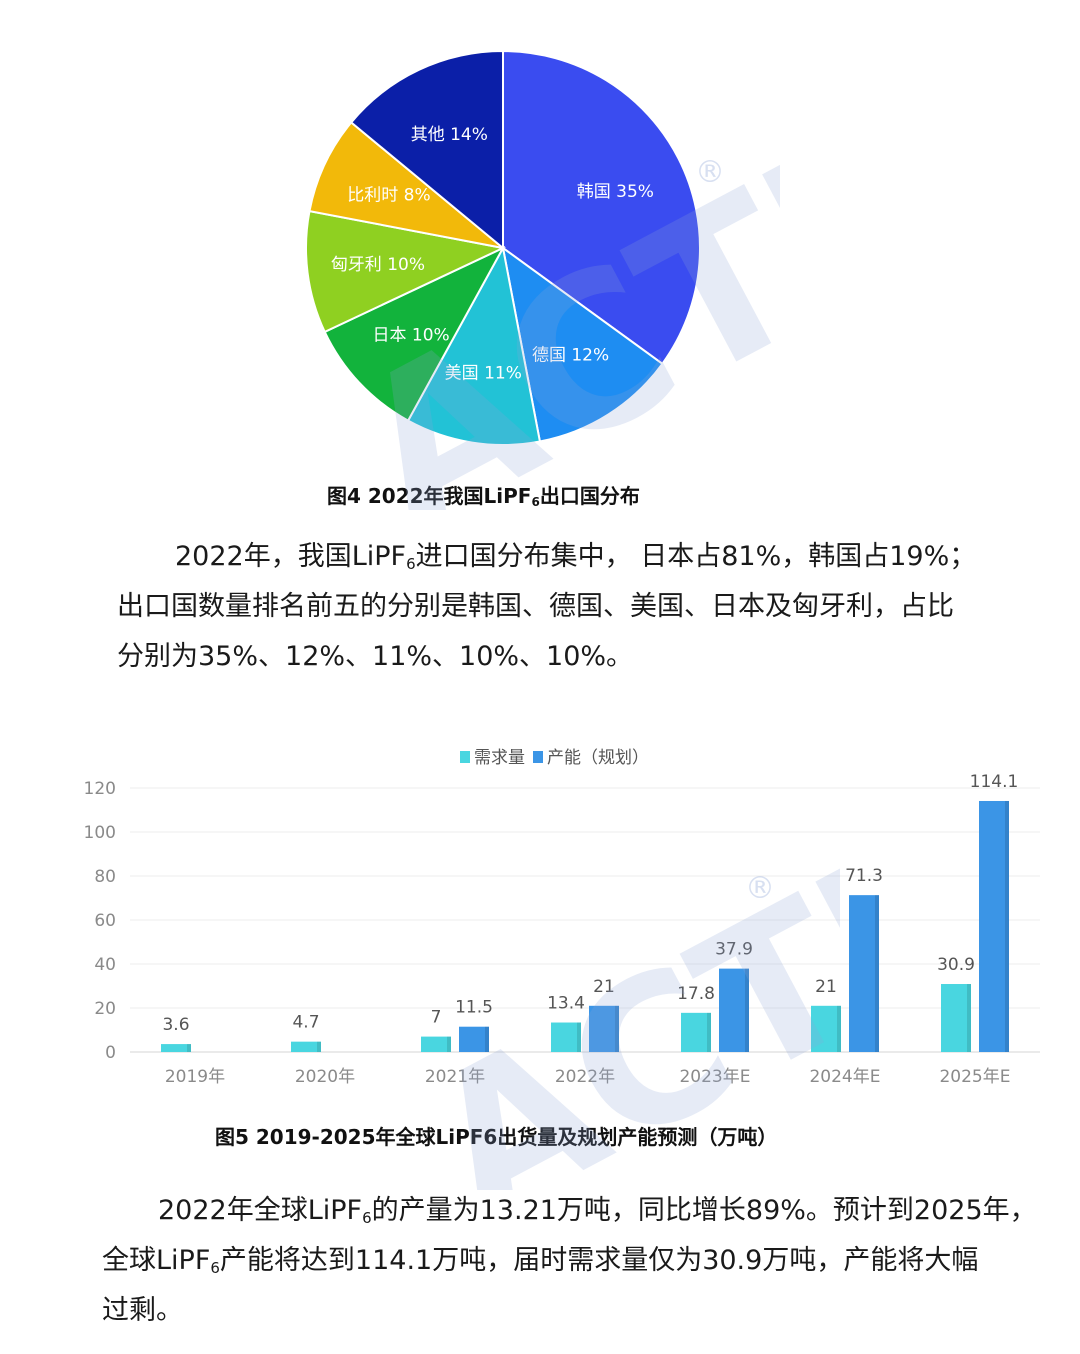 The width and height of the screenshot is (1080, 1354). Describe the element at coordinates (195, 1077) in the screenshot. I see `x-tick-label-0: 2019年` at that location.